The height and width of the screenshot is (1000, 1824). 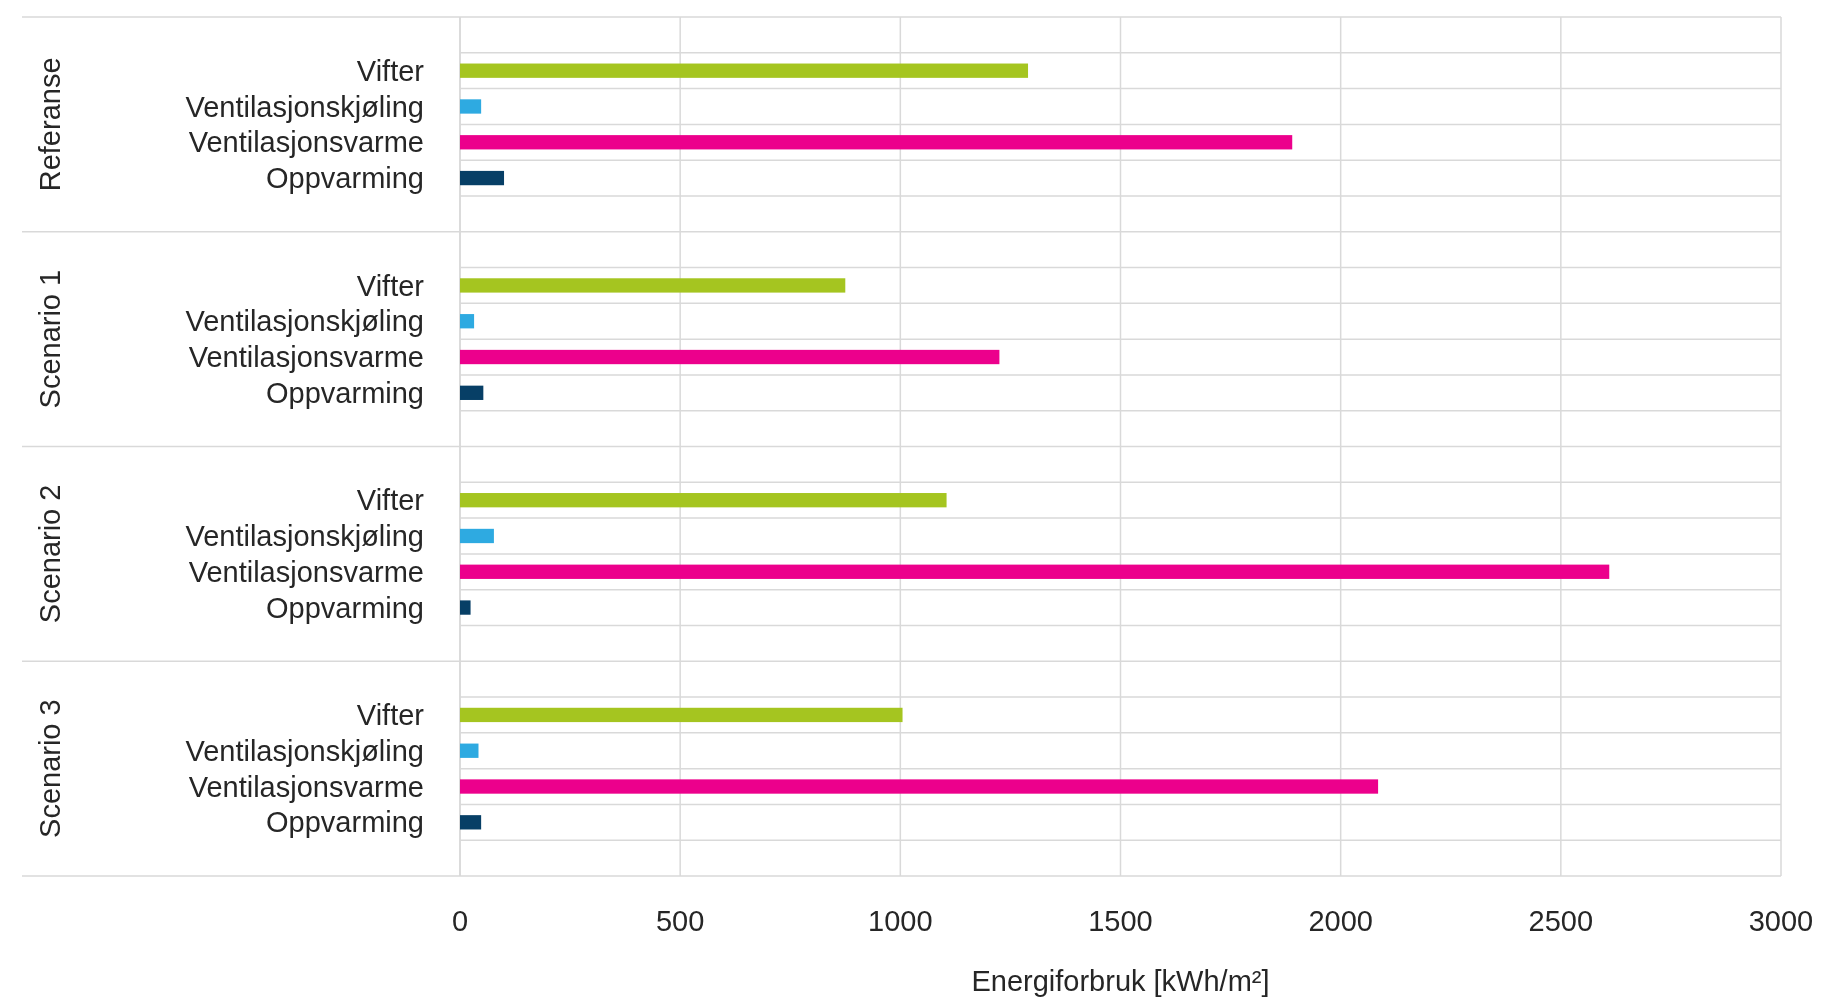 I want to click on x-tick-label: 1000, so click(x=900, y=921).